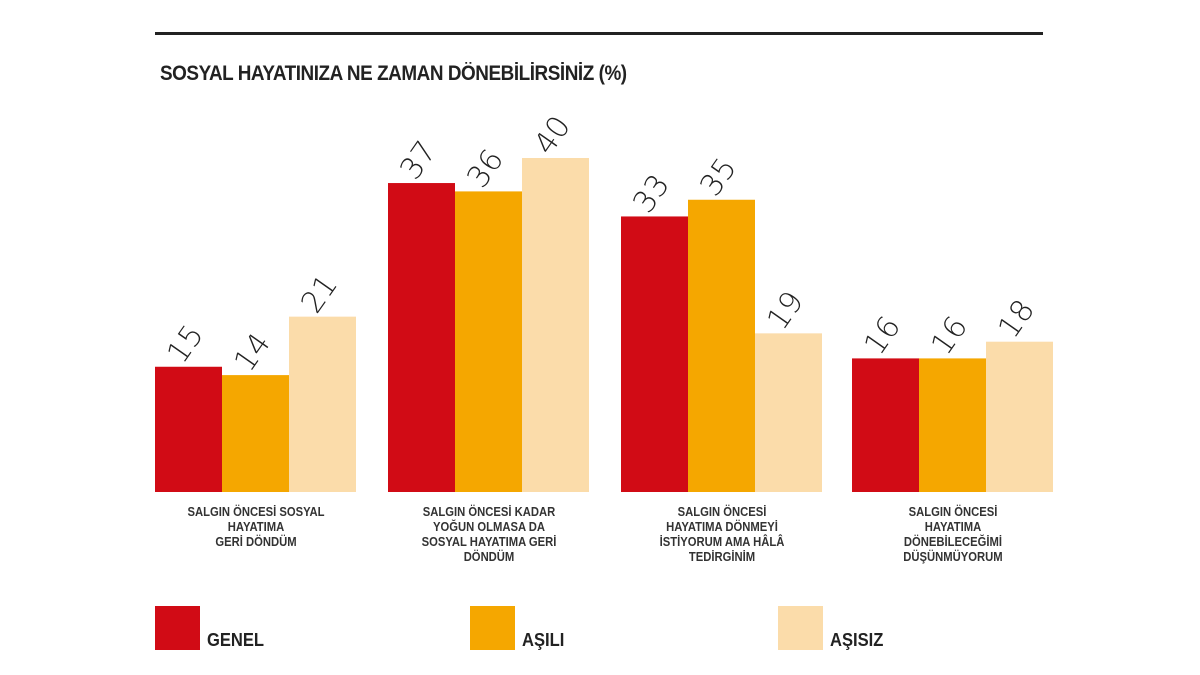 This screenshot has width=1200, height=675. Describe the element at coordinates (492, 628) in the screenshot. I see `legend-swatch-aşili` at that location.